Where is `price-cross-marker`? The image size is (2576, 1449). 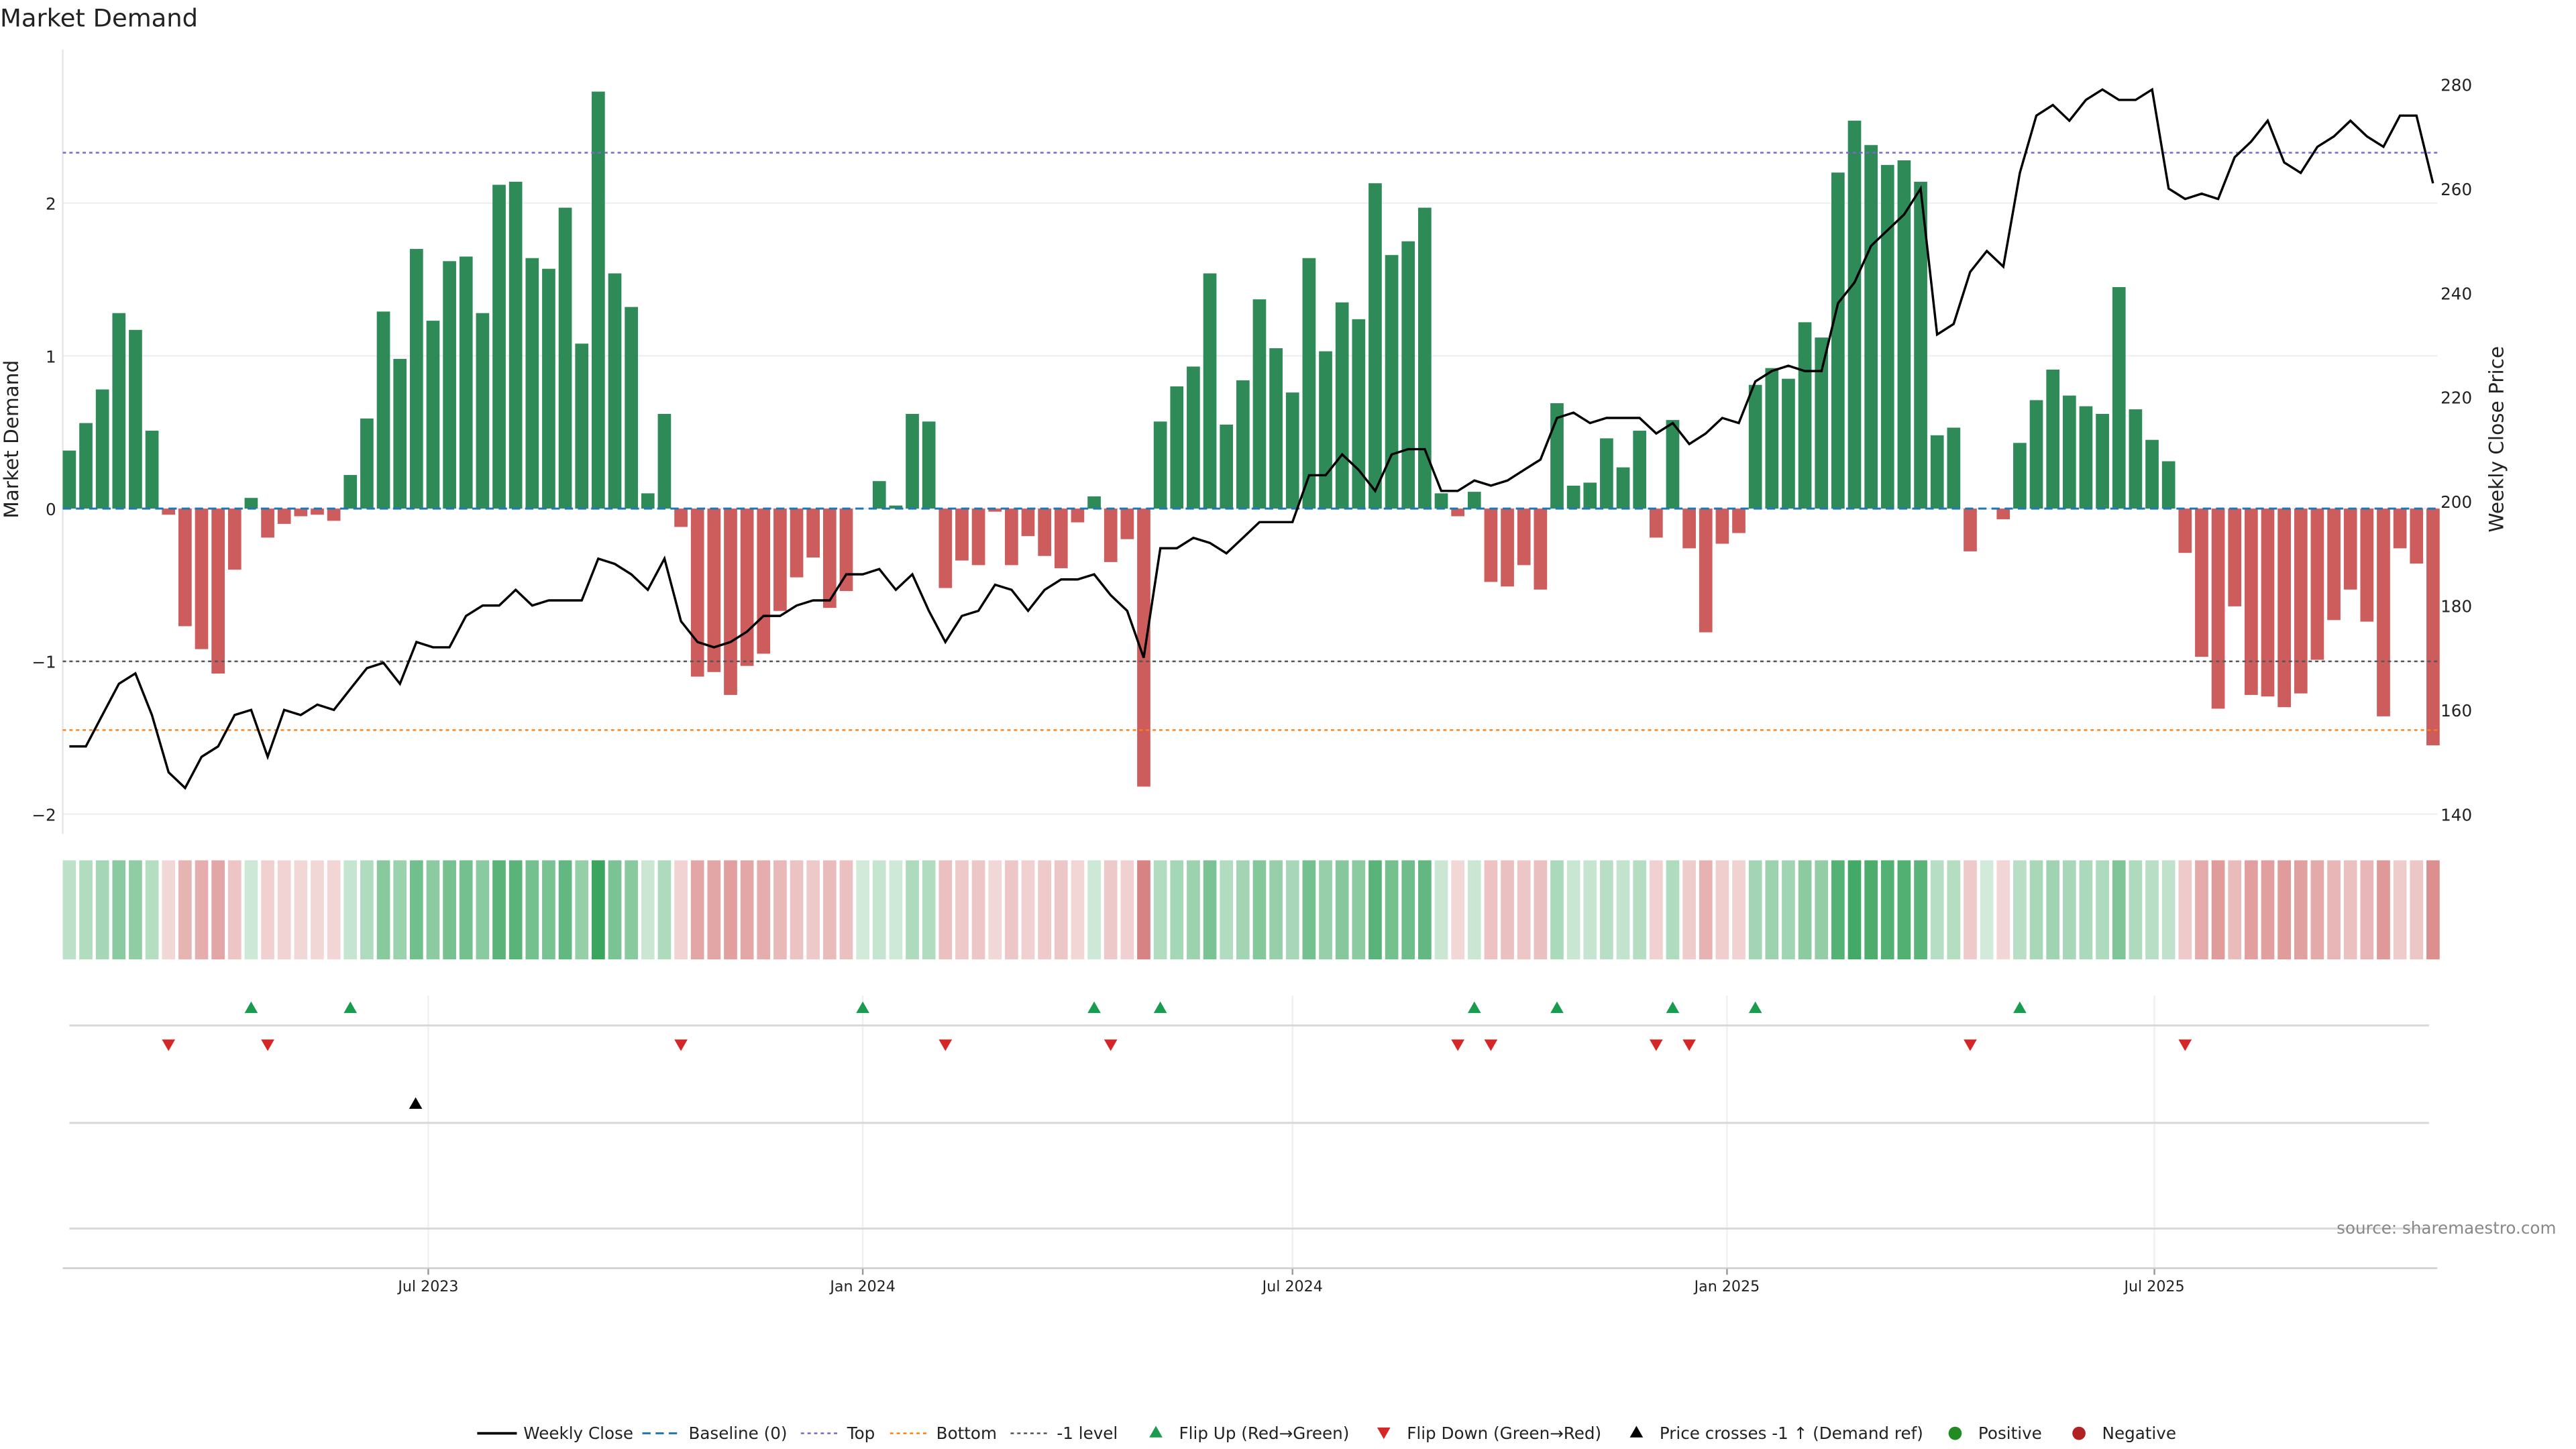
price-cross-marker is located at coordinates (416, 1103).